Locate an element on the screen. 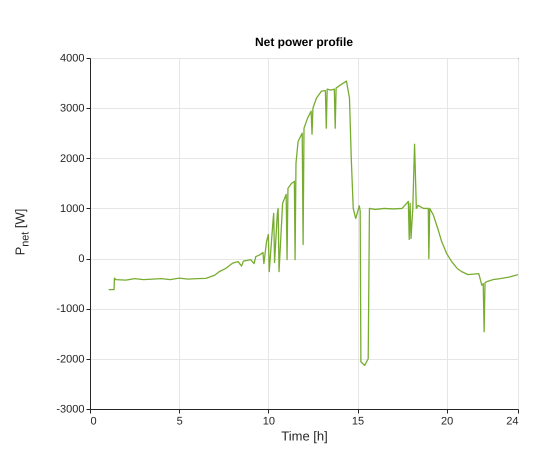  y-tick-label: 3000 is located at coordinates (72, 108).